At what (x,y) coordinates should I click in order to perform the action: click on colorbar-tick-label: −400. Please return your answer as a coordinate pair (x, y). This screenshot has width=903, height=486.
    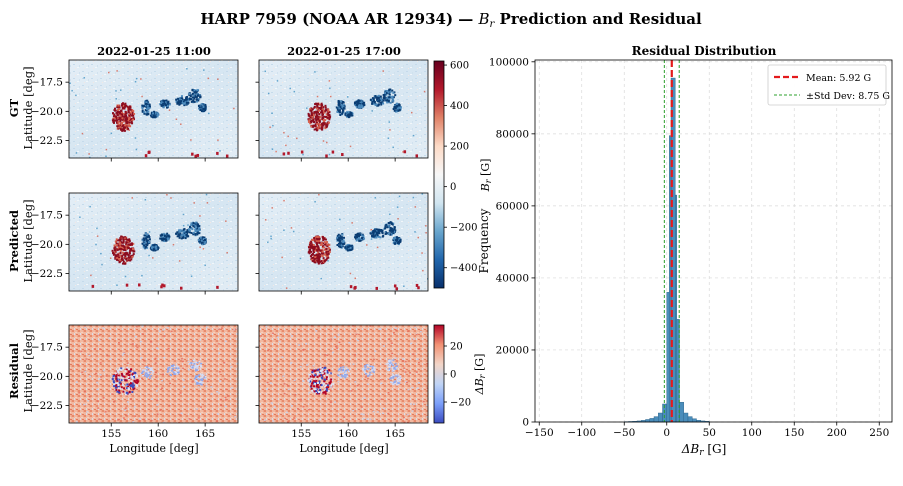
    Looking at the image, I should click on (463, 268).